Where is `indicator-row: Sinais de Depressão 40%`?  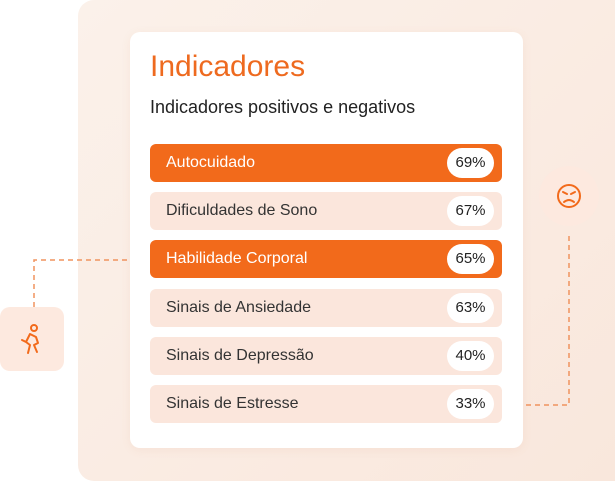 indicator-row: Sinais de Depressão 40% is located at coordinates (326, 355).